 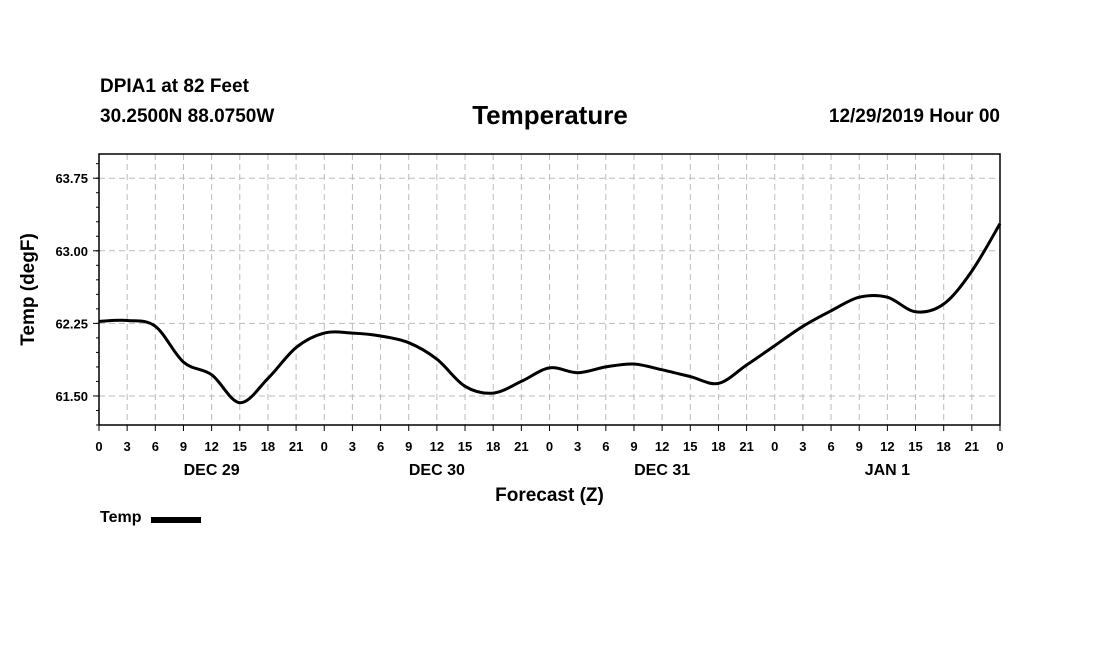 I want to click on legend: Temp, so click(x=151, y=518).